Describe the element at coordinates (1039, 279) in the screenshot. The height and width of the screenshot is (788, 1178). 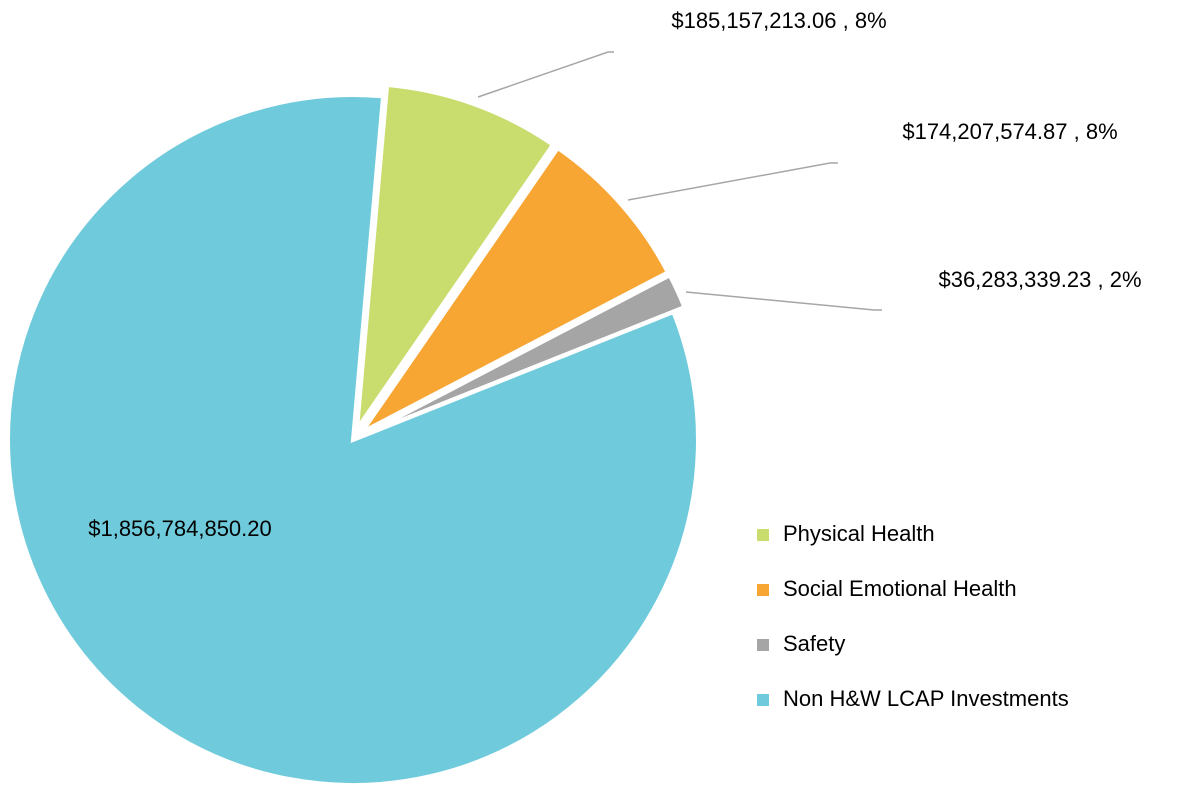
I see `data-label: $36,283,339.23 , 2%` at that location.